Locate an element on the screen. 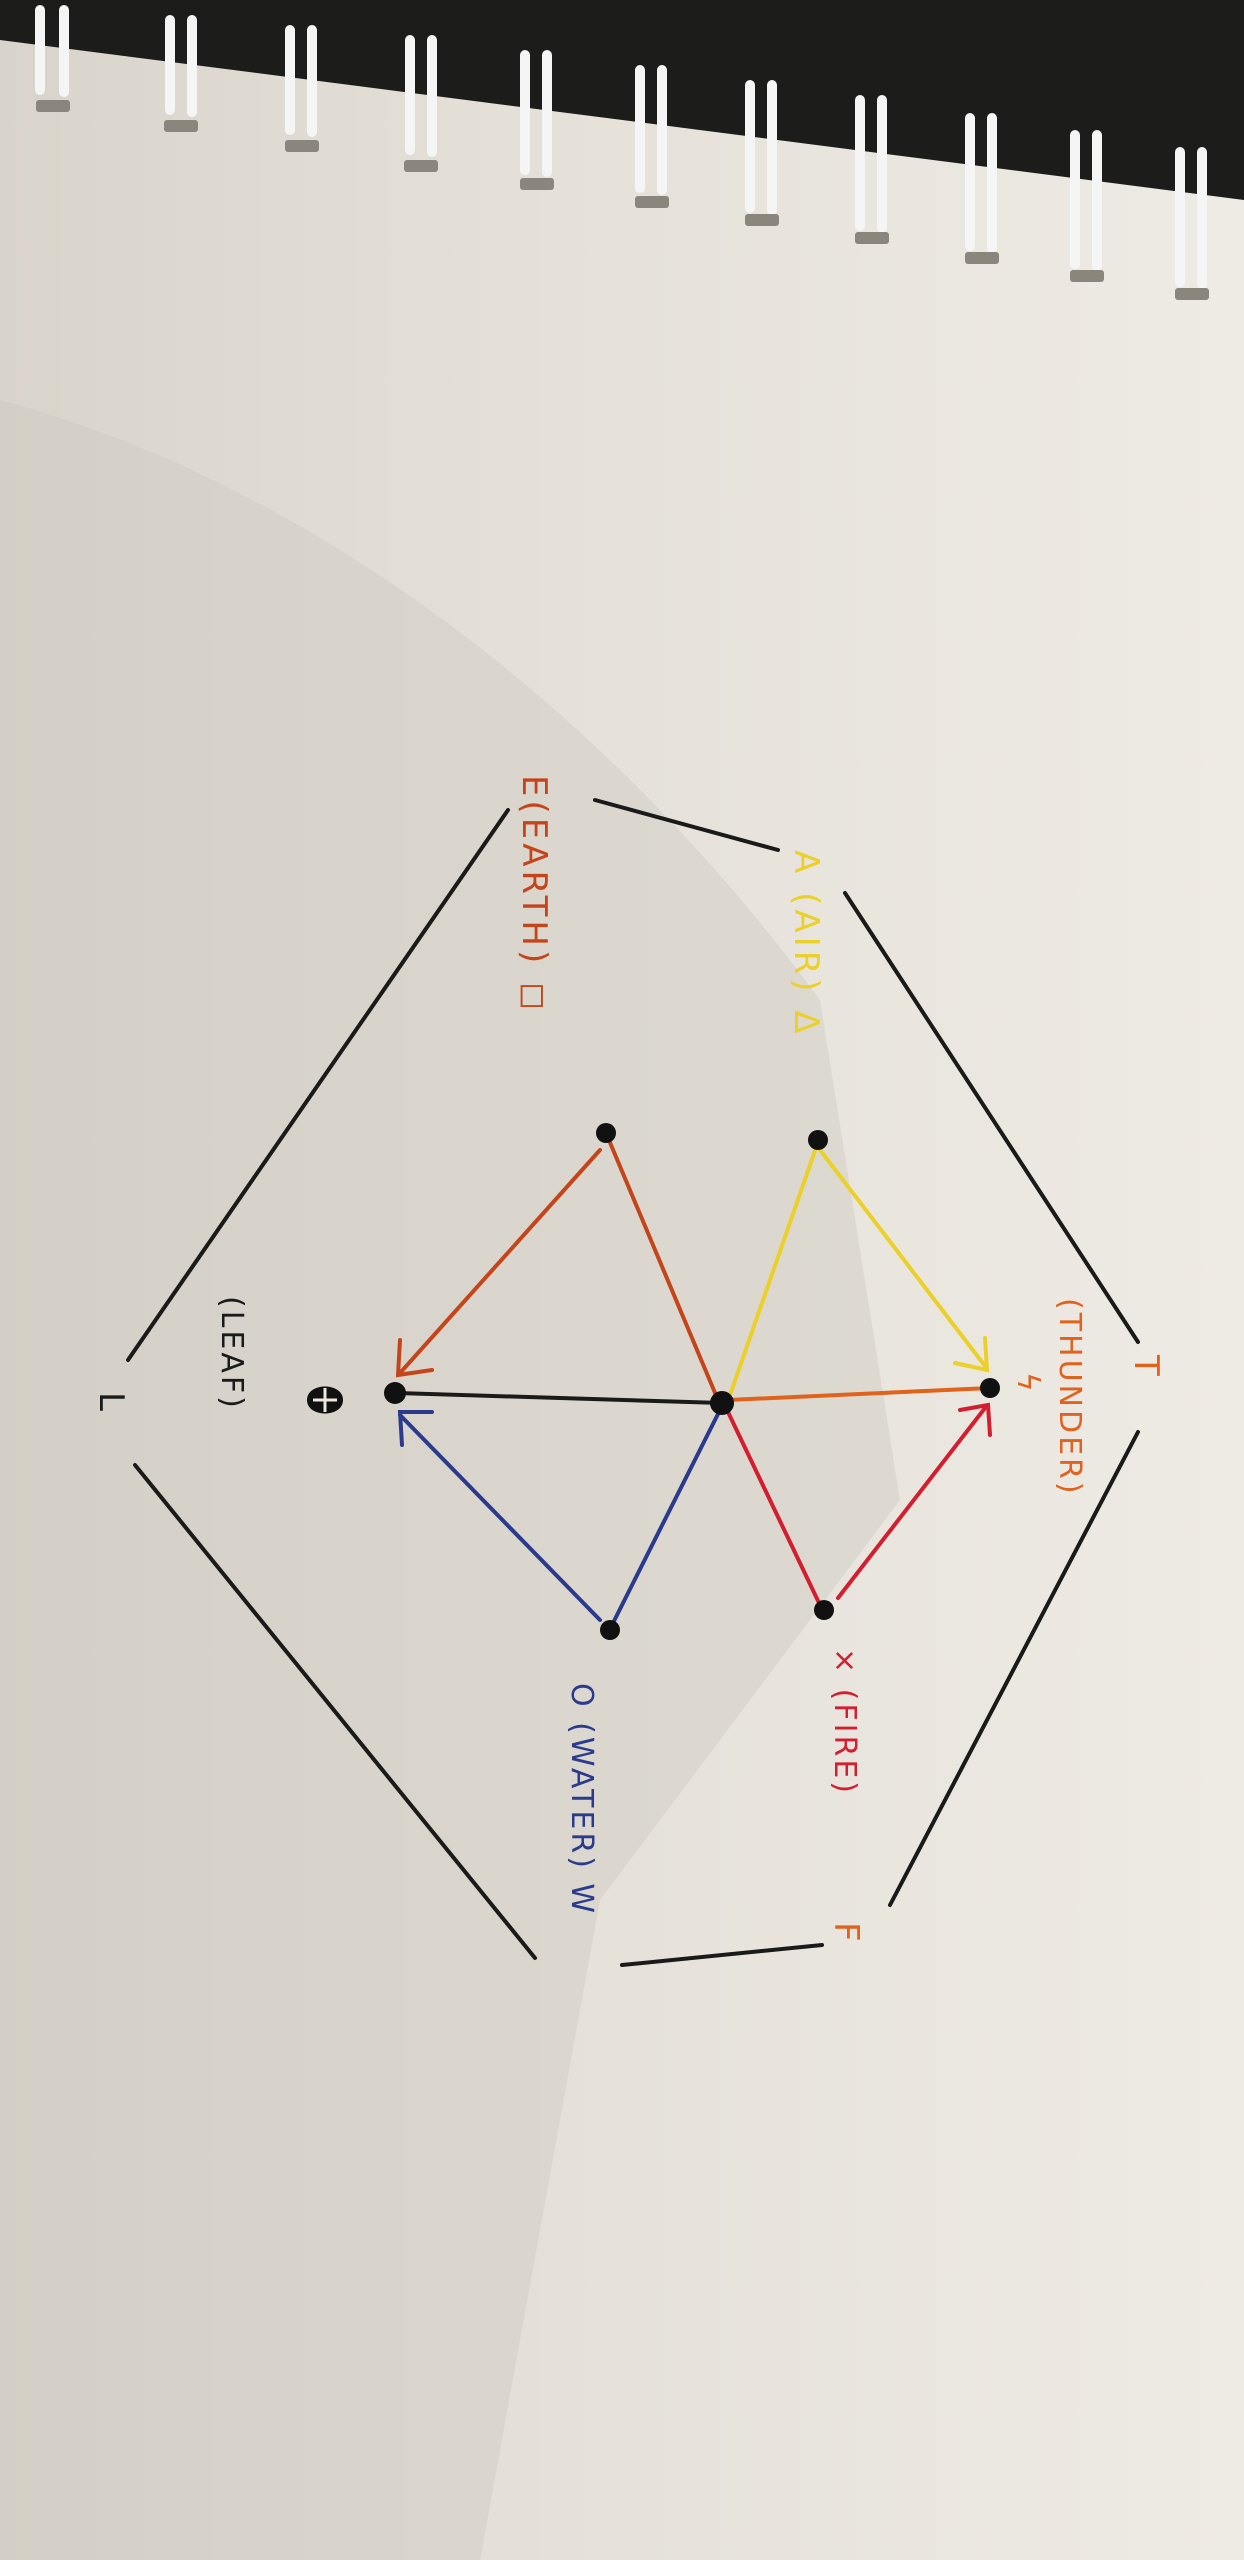 The width and height of the screenshot is (1244, 2560). node-water is located at coordinates (610, 1630).